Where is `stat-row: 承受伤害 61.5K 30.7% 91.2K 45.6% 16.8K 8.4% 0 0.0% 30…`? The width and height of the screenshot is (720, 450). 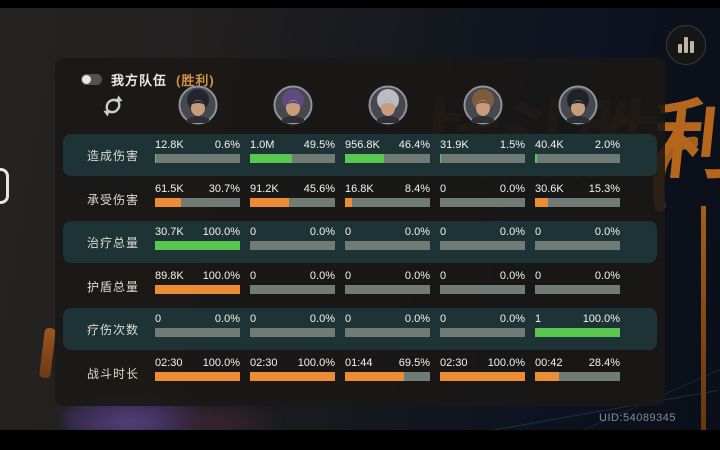 stat-row: 承受伤害 61.5K 30.7% 91.2K 45.6% 16.8K 8.4% 0 0.0% 30… is located at coordinates (360, 199).